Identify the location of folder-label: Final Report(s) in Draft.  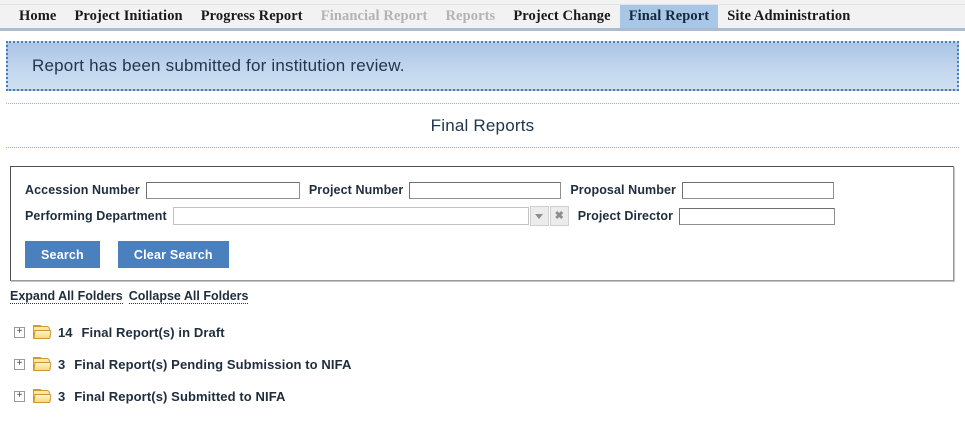
(153, 332).